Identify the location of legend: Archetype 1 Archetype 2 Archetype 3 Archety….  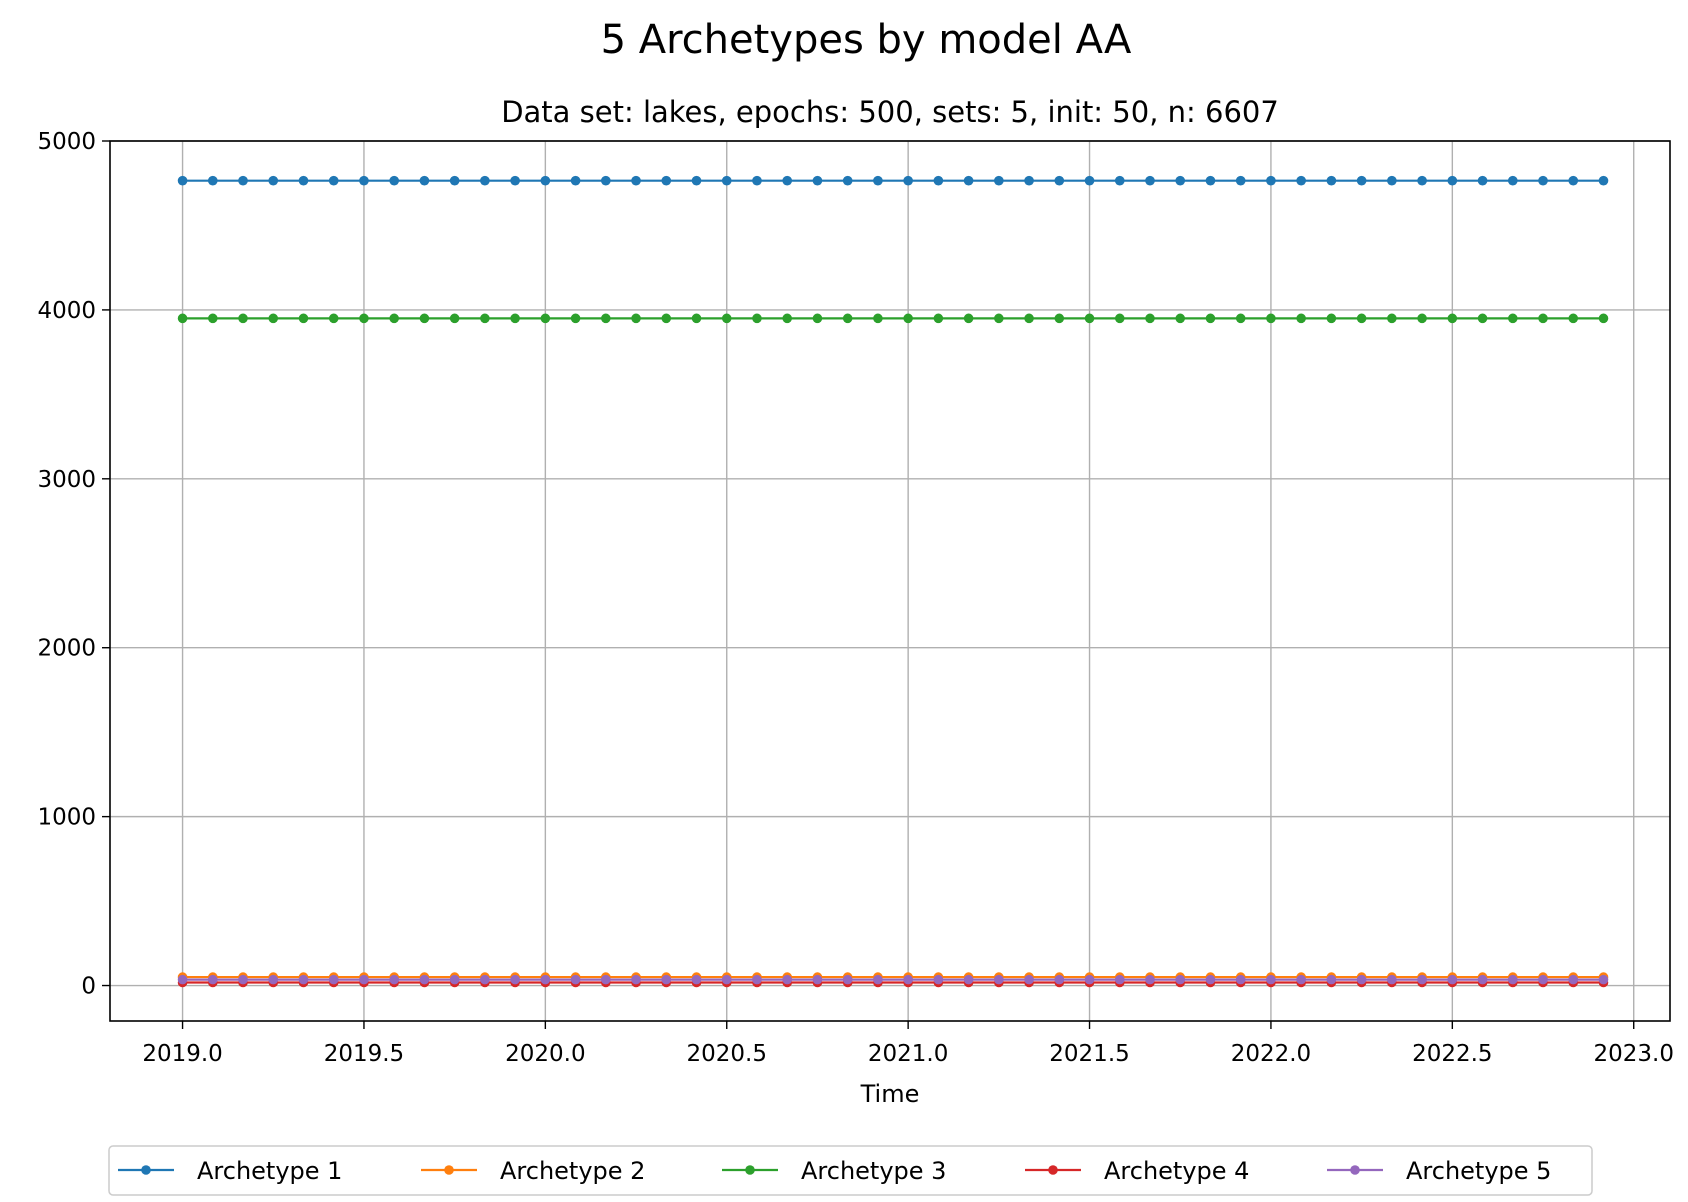
(850, 1170).